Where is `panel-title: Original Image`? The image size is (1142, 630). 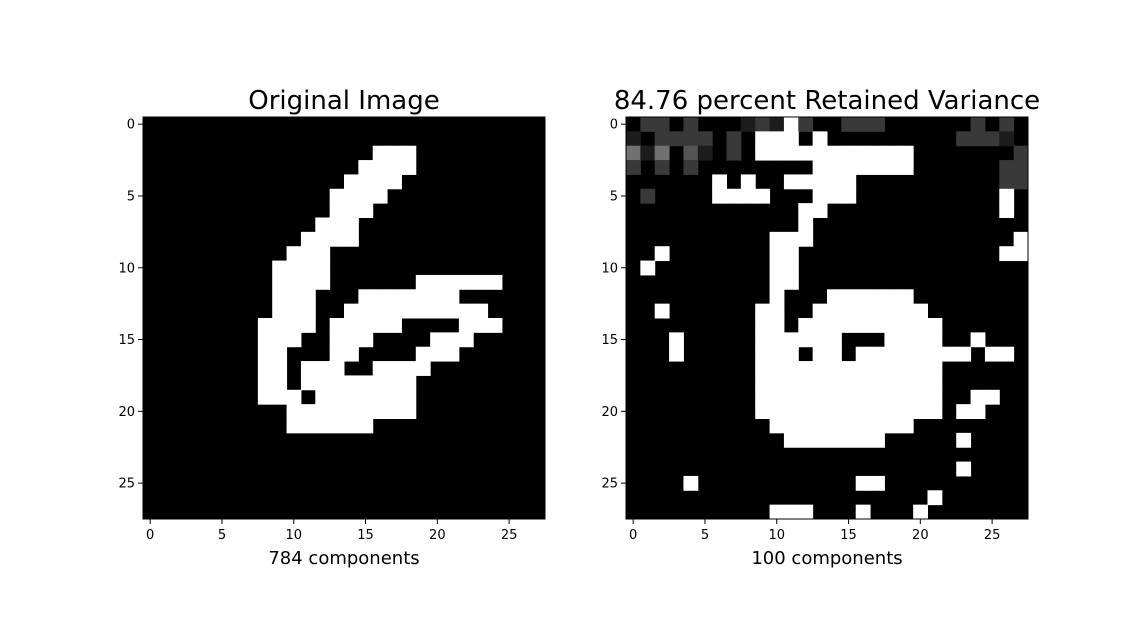
panel-title: Original Image is located at coordinates (343, 101).